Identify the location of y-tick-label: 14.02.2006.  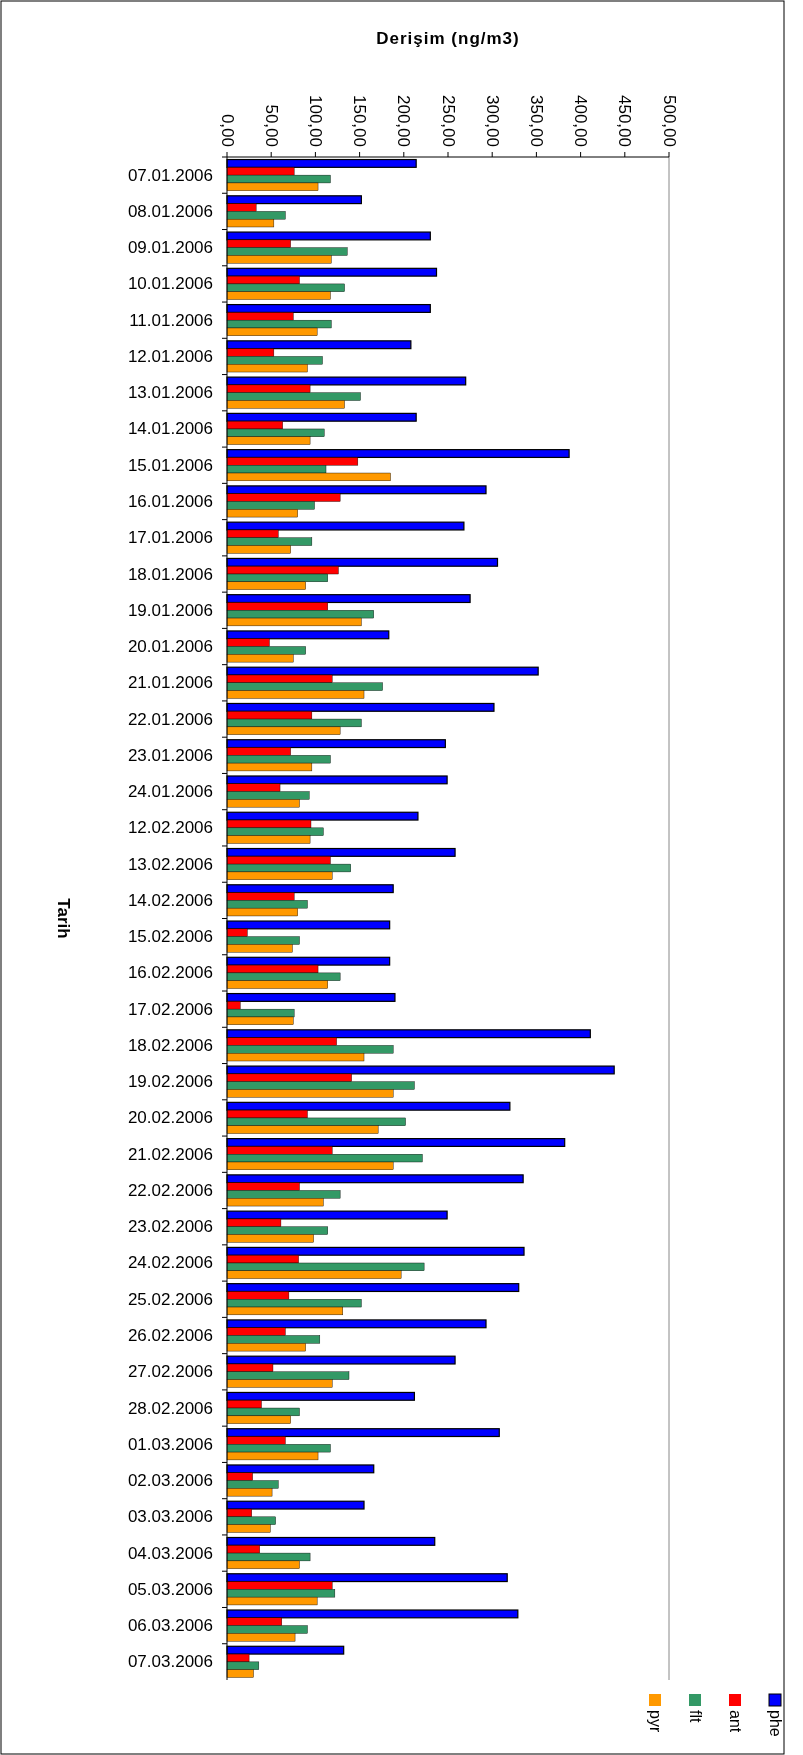
(170, 900).